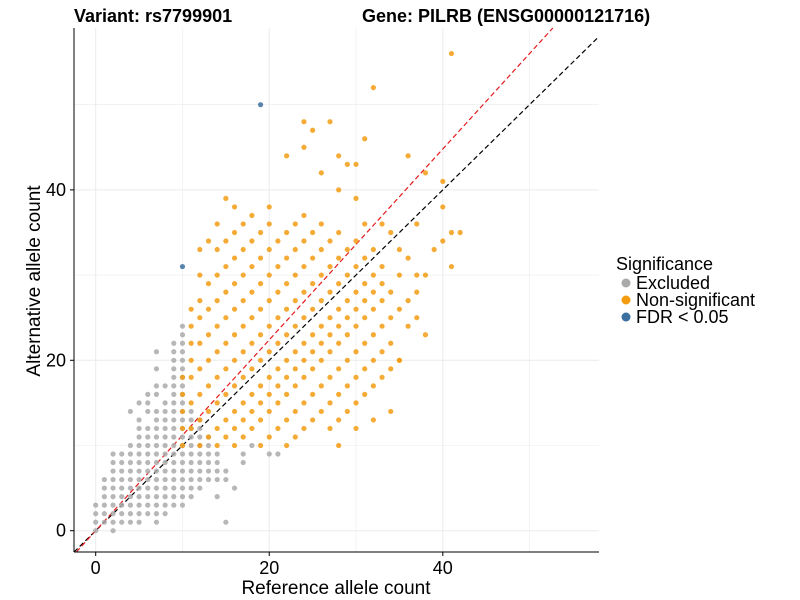 The height and width of the screenshot is (600, 800). I want to click on y-tick-label: 20, so click(56, 360).